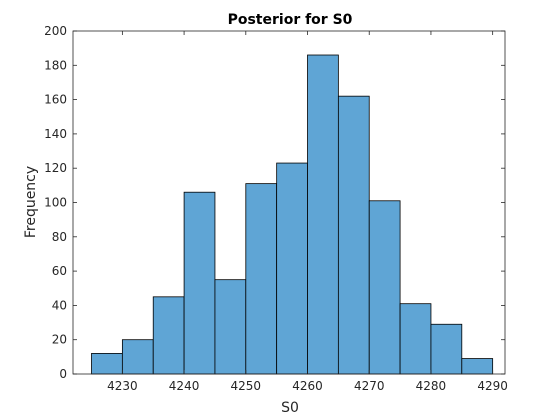 The height and width of the screenshot is (420, 560). I want to click on x-tick-label: 4270, so click(369, 386).